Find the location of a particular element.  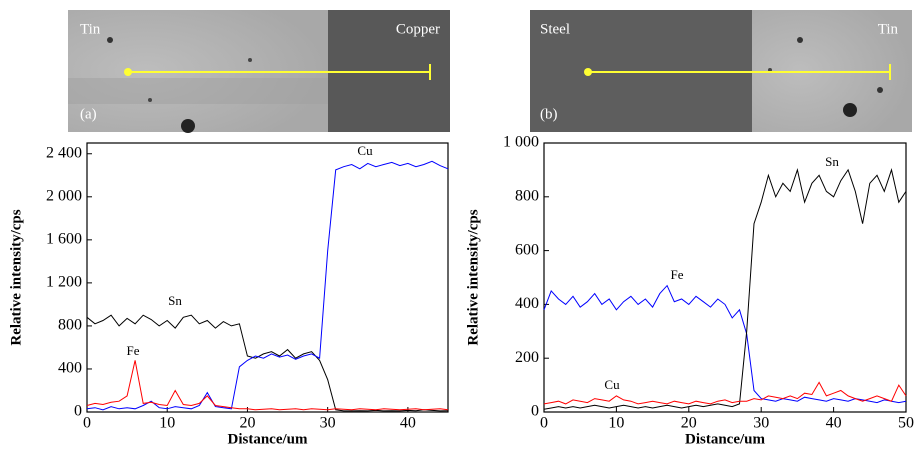

x-tick-label: 50 is located at coordinates (906, 423).